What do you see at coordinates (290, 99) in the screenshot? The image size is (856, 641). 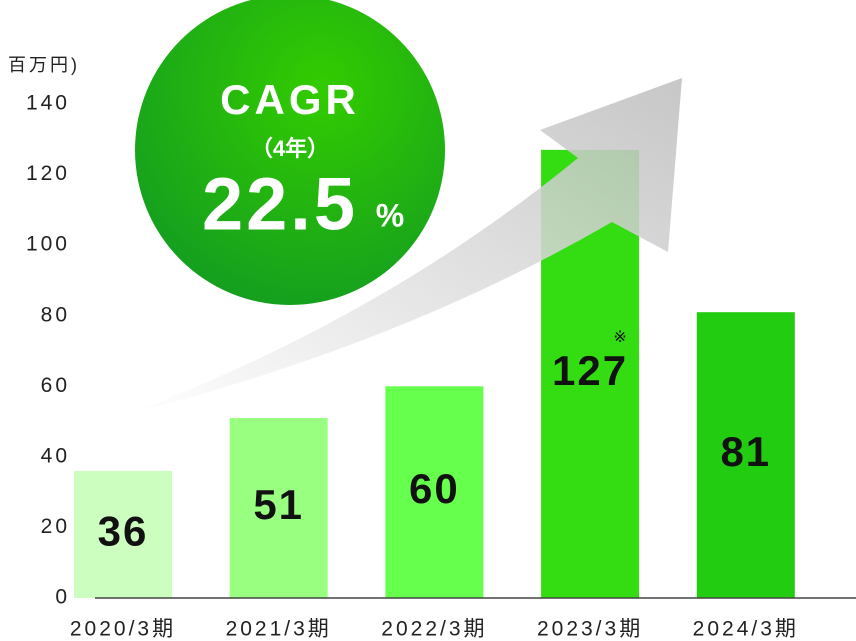 I see `cagr-title: CAGR` at bounding box center [290, 99].